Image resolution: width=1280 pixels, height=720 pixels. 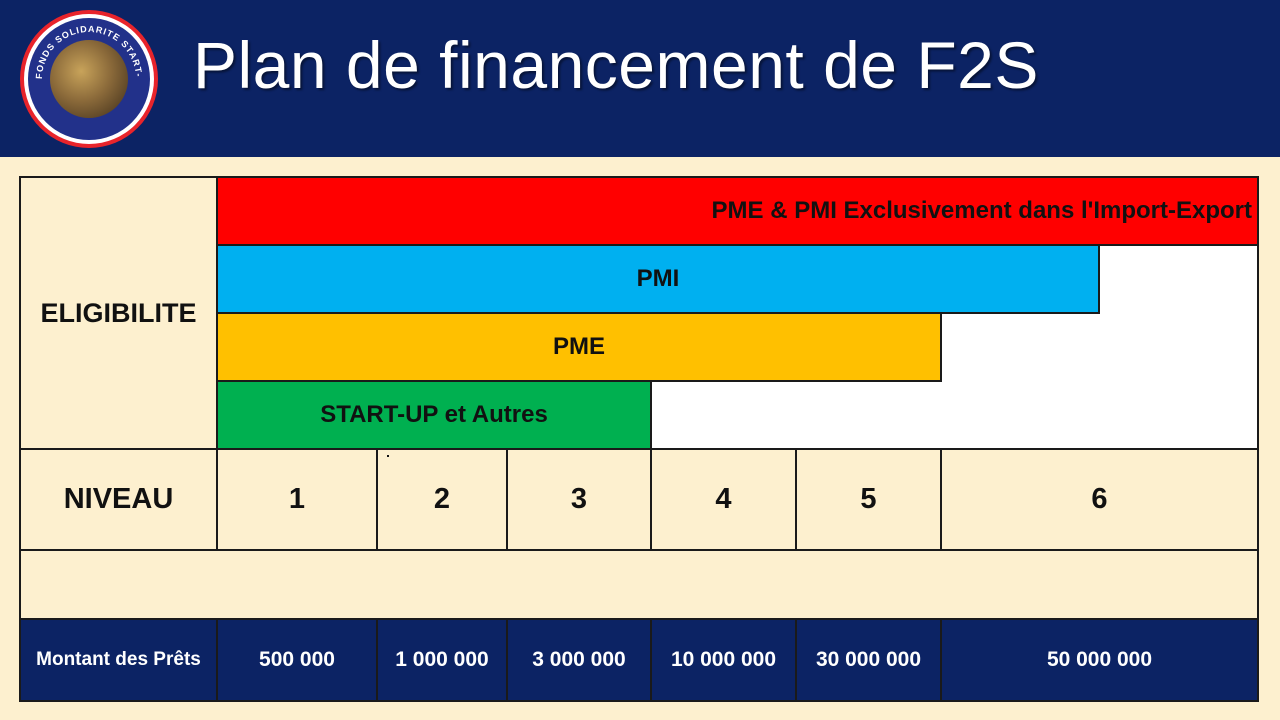 I want to click on amount-cell: 3 000 000, so click(x=579, y=660).